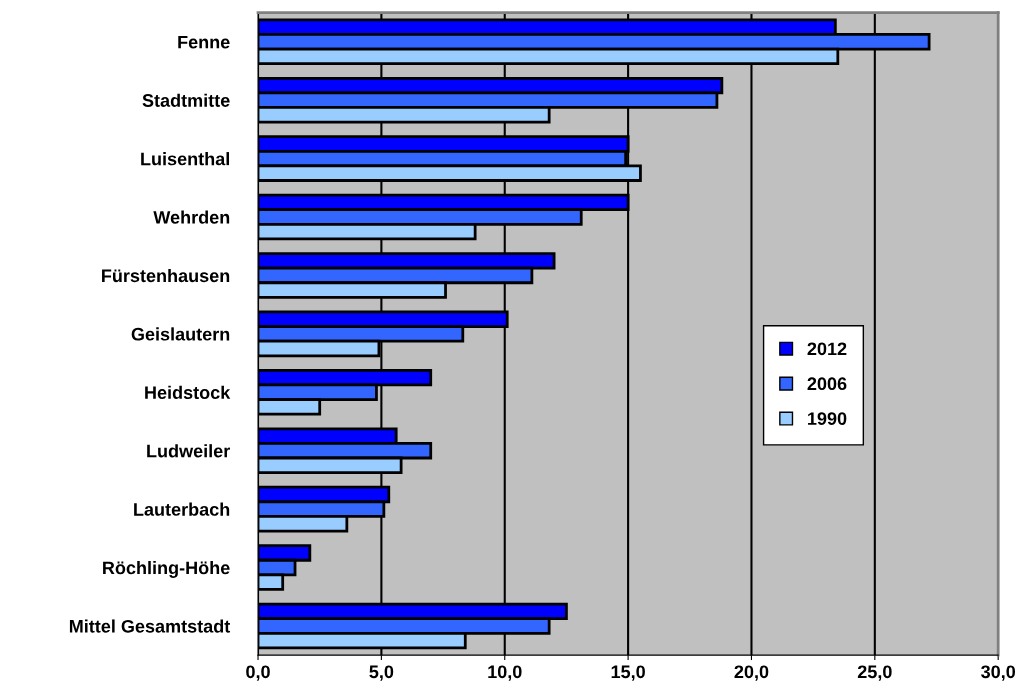  What do you see at coordinates (827, 419) in the screenshot?
I see `legend-label: 1990` at bounding box center [827, 419].